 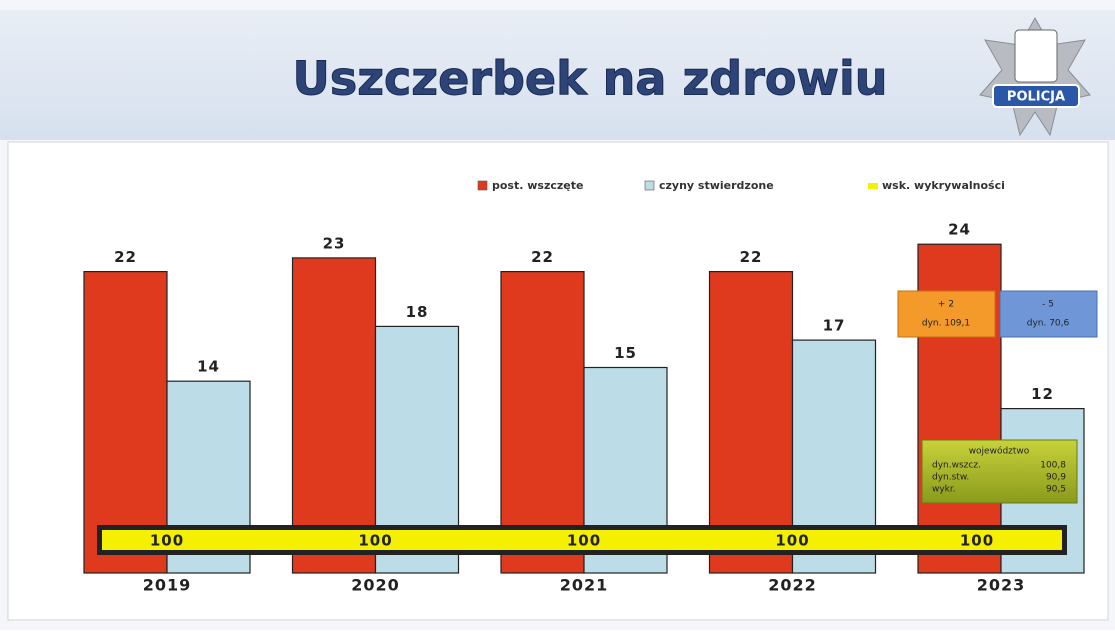 What do you see at coordinates (946, 305) in the screenshot?
I see `change-text: + 2` at bounding box center [946, 305].